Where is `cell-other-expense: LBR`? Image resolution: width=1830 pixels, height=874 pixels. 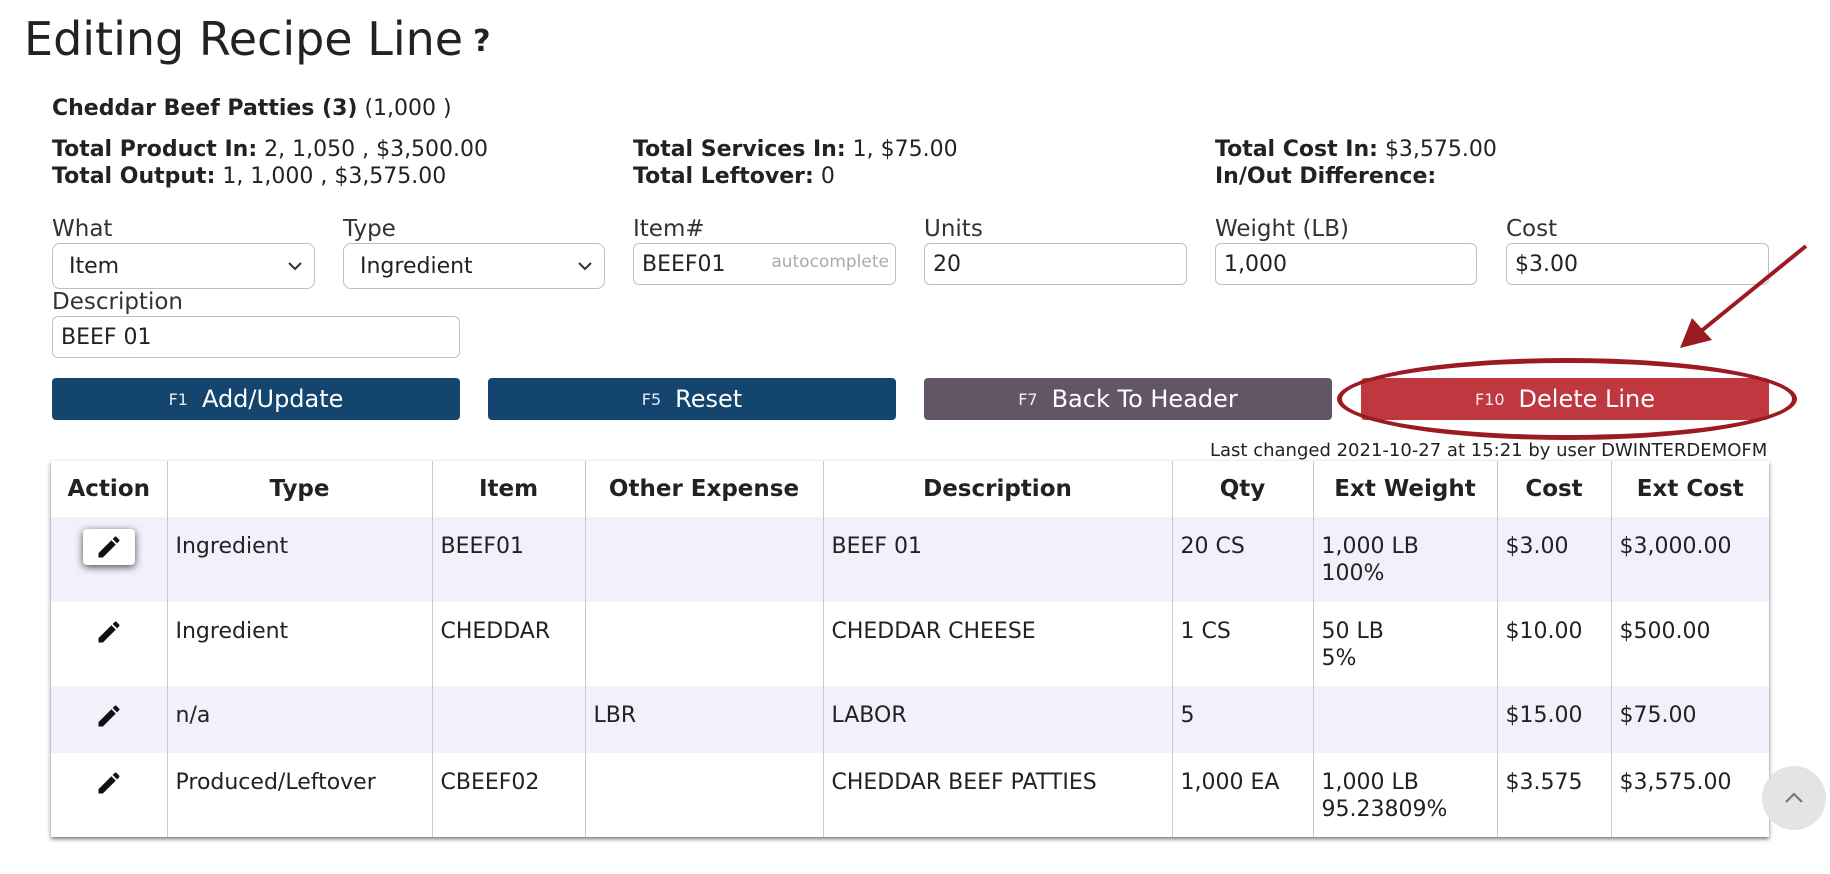
cell-other-expense: LBR is located at coordinates (704, 719).